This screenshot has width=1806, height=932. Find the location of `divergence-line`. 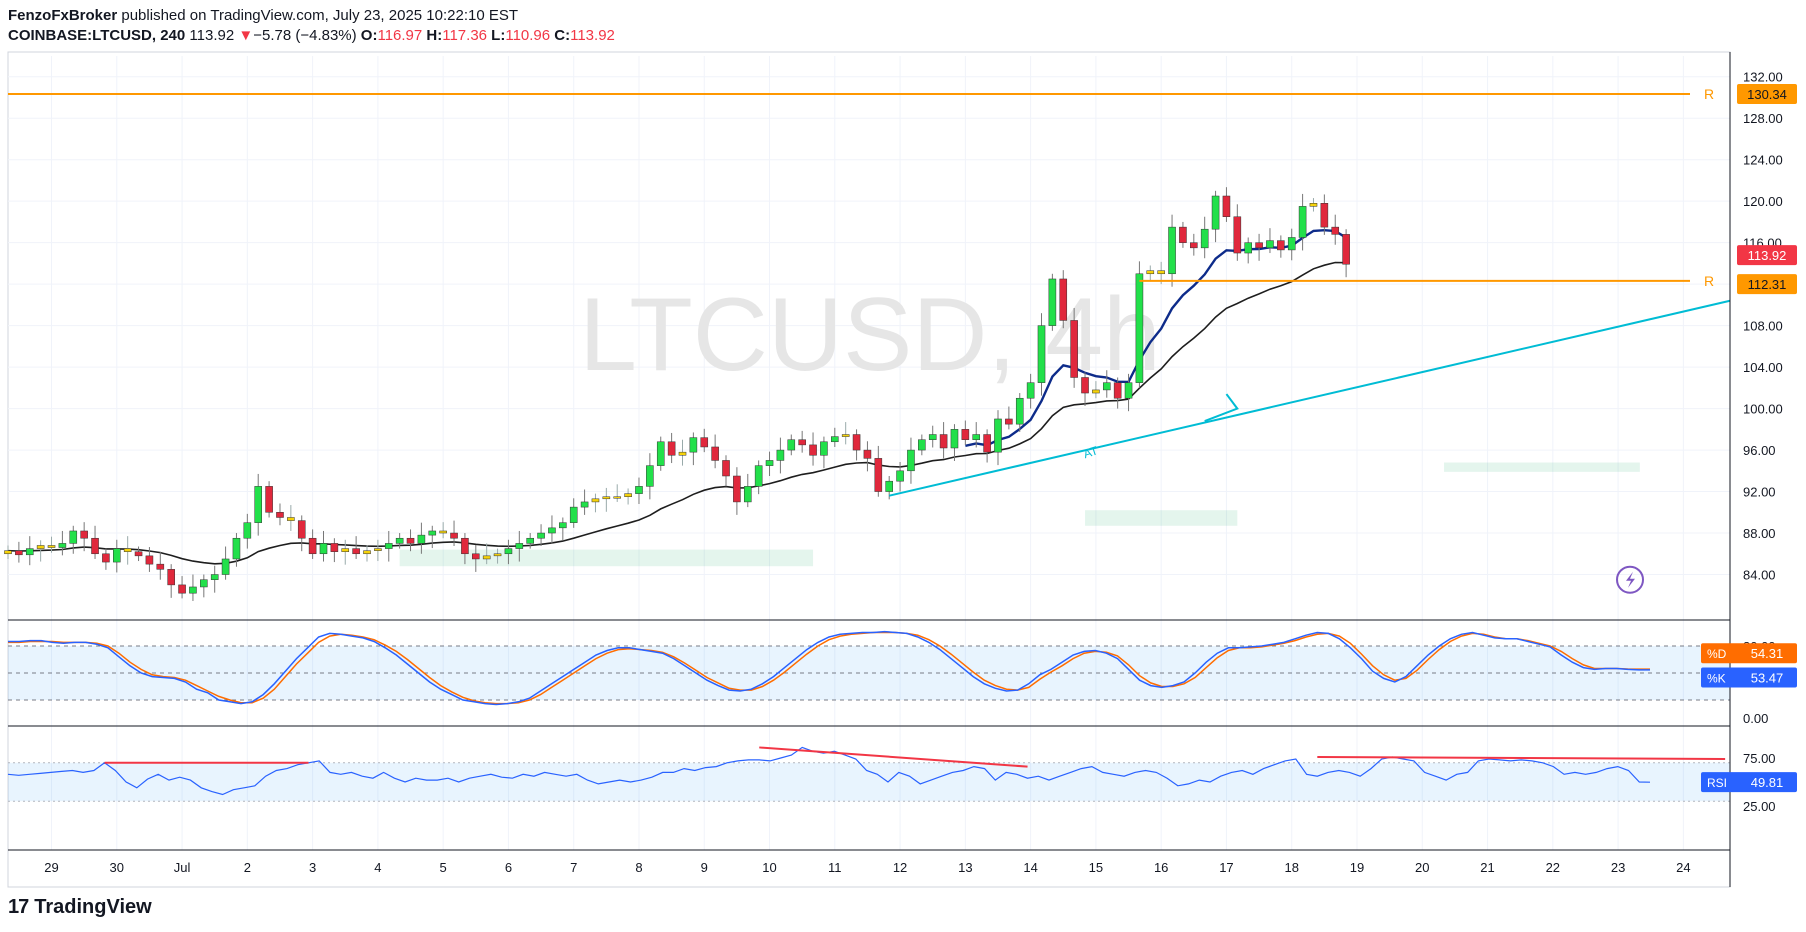

divergence-line is located at coordinates (1521, 758).